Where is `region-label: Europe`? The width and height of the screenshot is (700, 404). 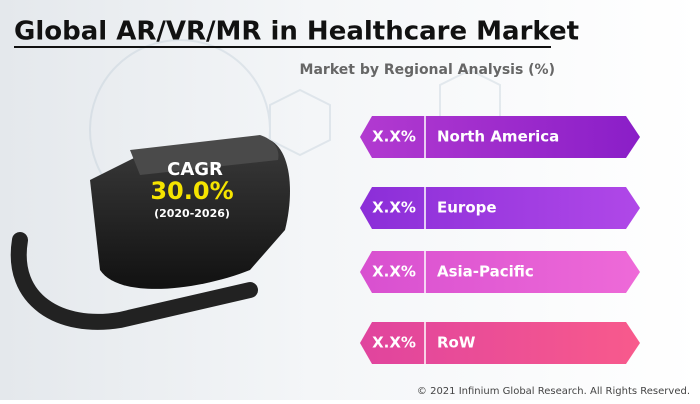 region-label: Europe is located at coordinates (467, 208).